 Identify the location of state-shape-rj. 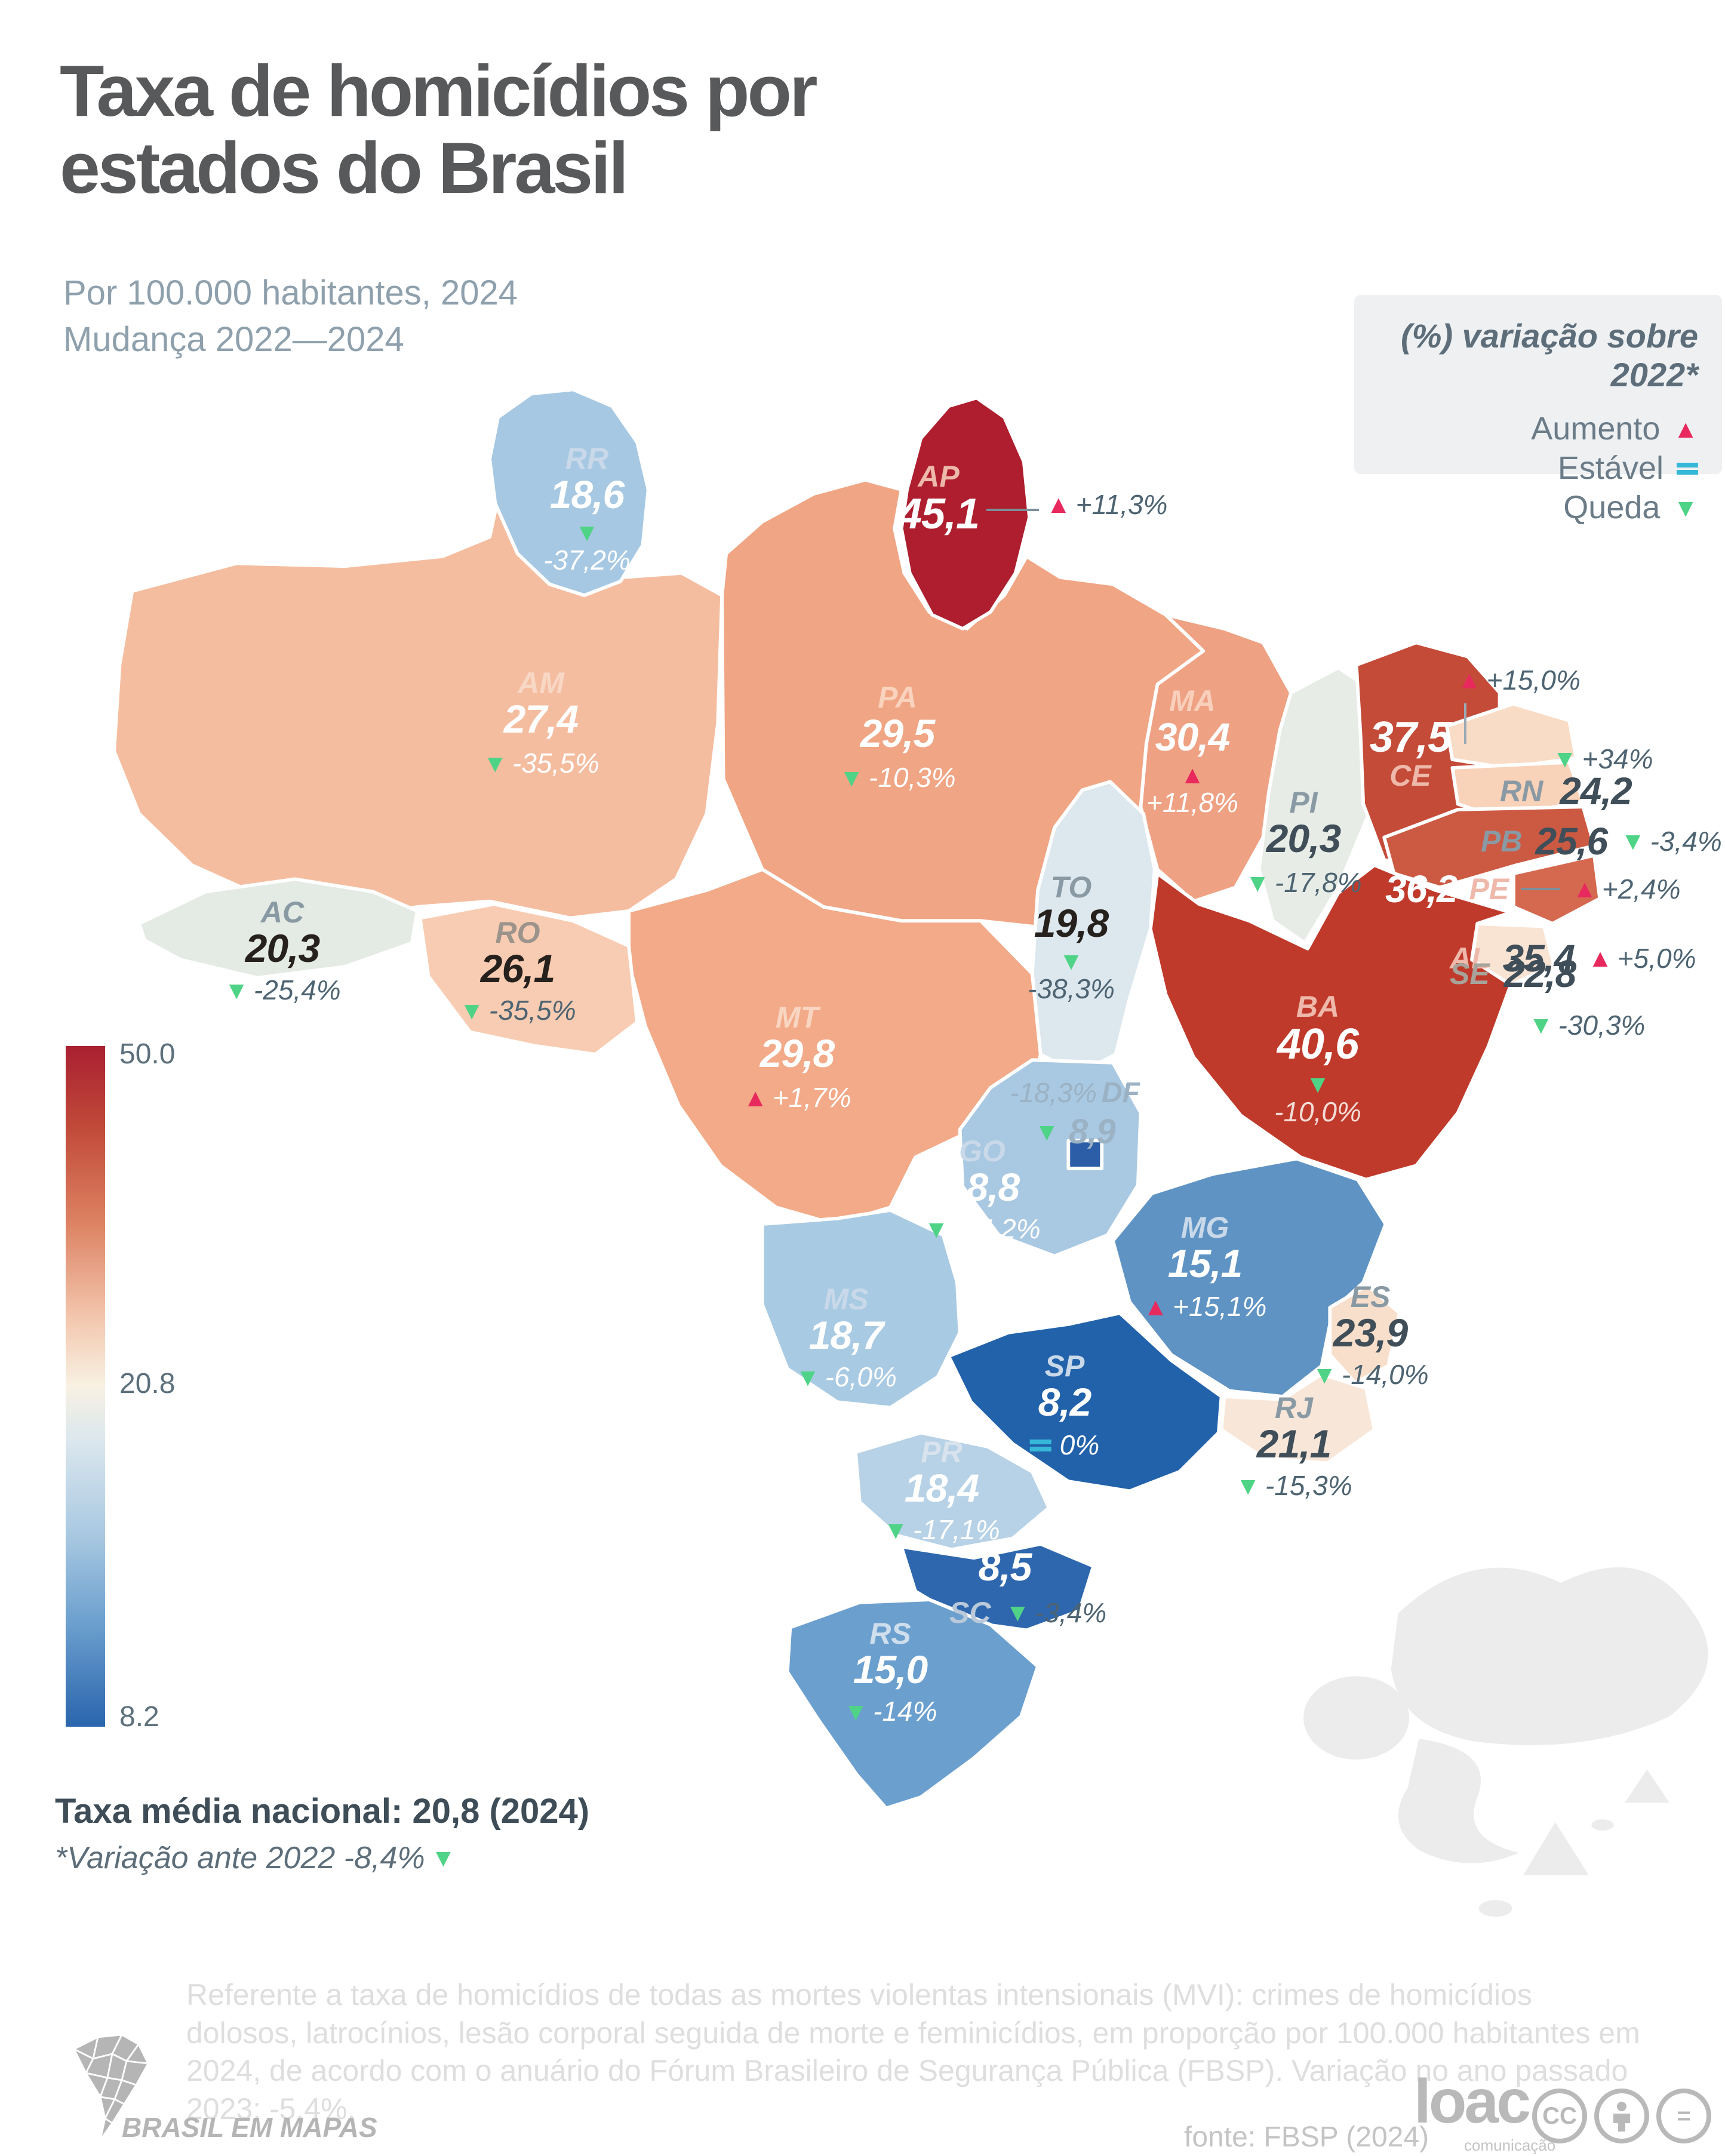
(1297, 1418).